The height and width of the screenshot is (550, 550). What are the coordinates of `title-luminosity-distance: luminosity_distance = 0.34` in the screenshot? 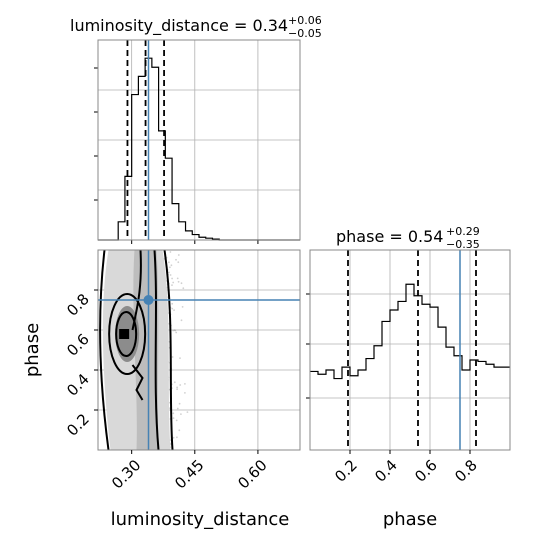 It's located at (179, 26).